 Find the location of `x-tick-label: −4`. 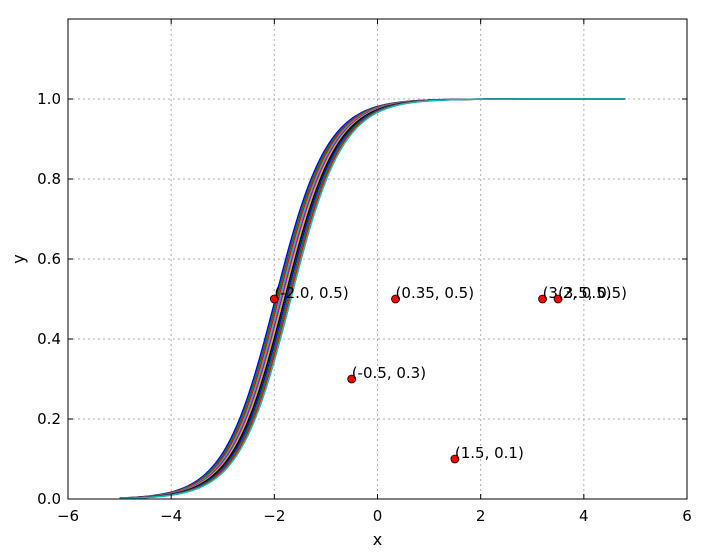

x-tick-label: −4 is located at coordinates (171, 516).